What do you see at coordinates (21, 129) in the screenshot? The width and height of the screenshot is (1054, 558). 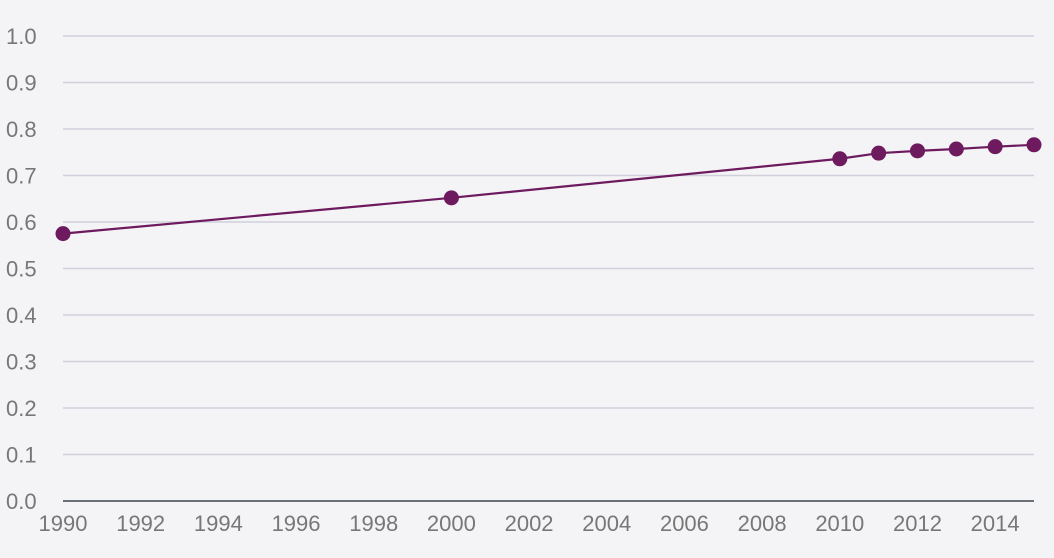 I see `y-tick-label-0.8: 0.8` at bounding box center [21, 129].